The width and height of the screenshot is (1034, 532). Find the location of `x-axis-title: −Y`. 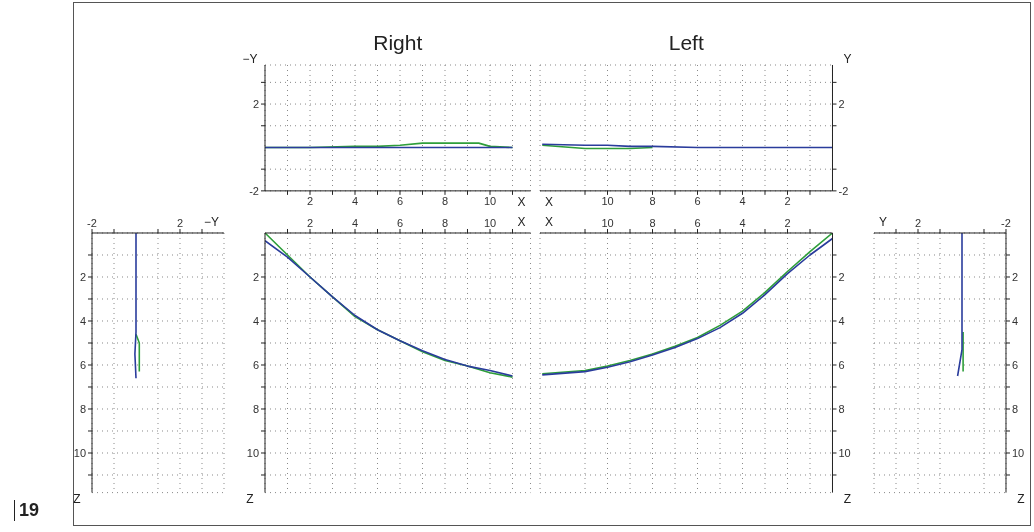

x-axis-title: −Y is located at coordinates (211, 222).